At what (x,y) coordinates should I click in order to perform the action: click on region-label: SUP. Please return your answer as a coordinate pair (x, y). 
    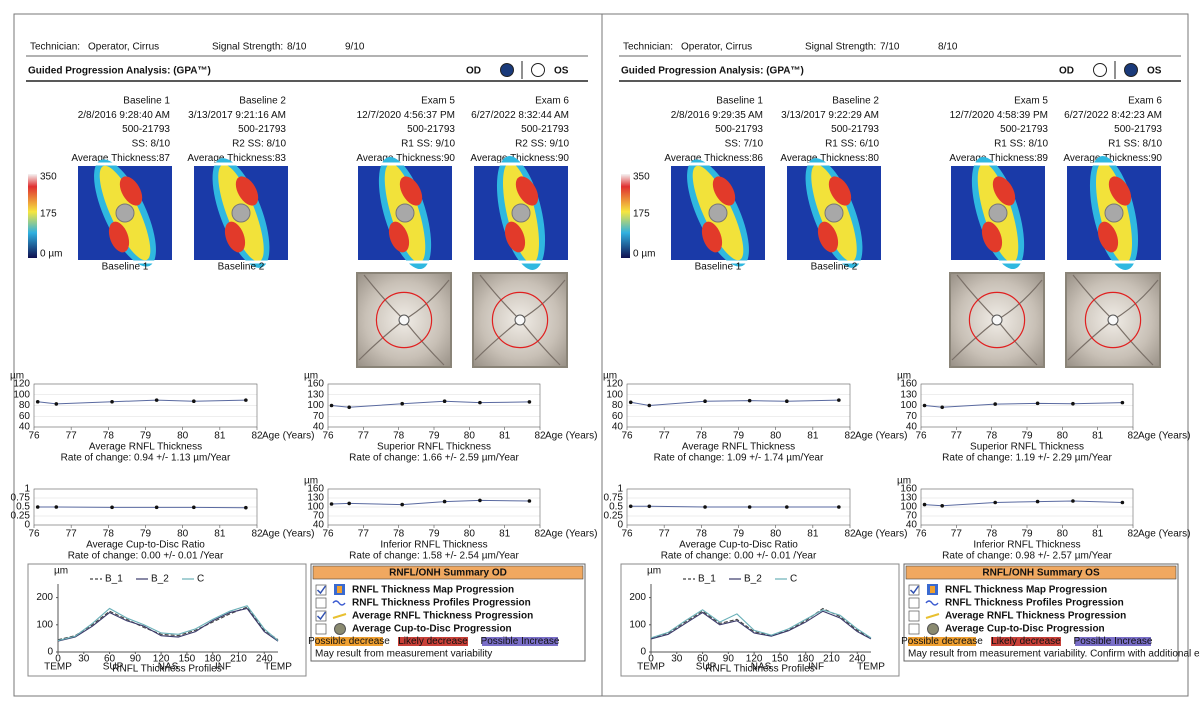
    Looking at the image, I should click on (113, 667).